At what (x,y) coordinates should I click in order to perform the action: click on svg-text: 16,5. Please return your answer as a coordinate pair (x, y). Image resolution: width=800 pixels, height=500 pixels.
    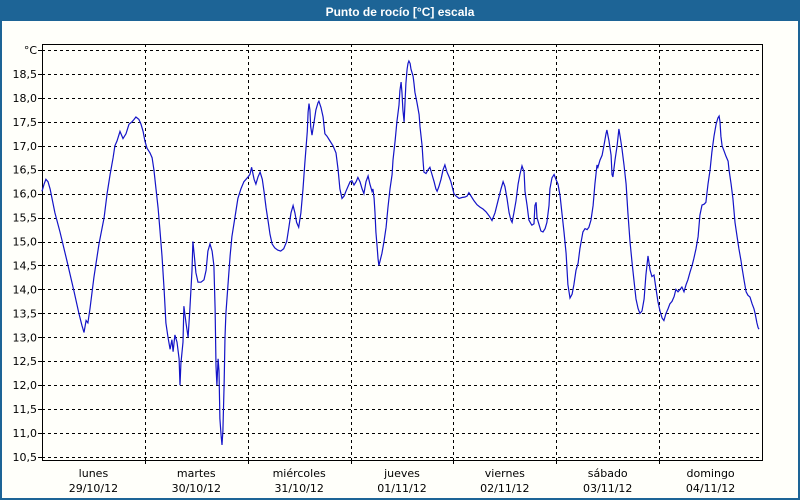
    Looking at the image, I should click on (25, 170).